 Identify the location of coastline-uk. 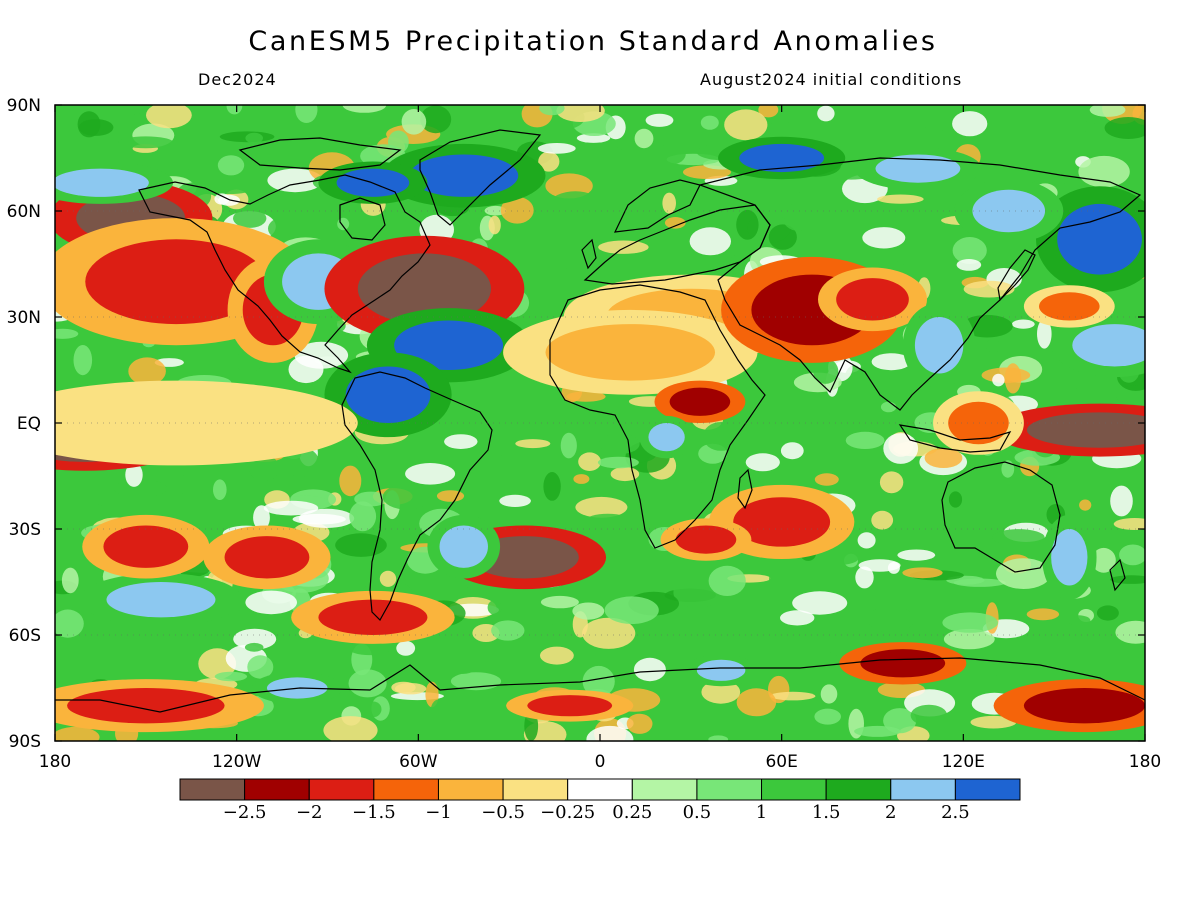
(589, 254).